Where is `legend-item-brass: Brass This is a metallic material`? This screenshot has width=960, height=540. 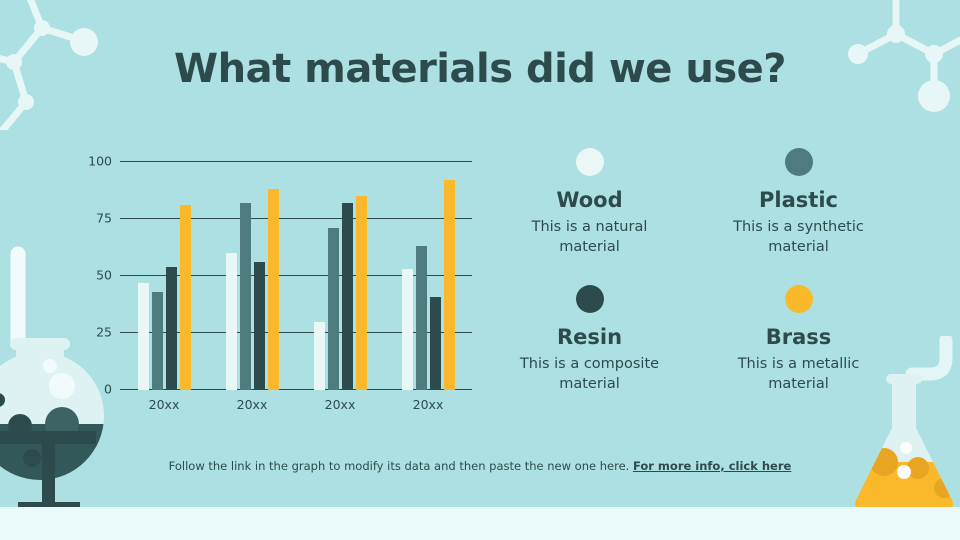
legend-item-brass: Brass This is a metallic material is located at coordinates (798, 339).